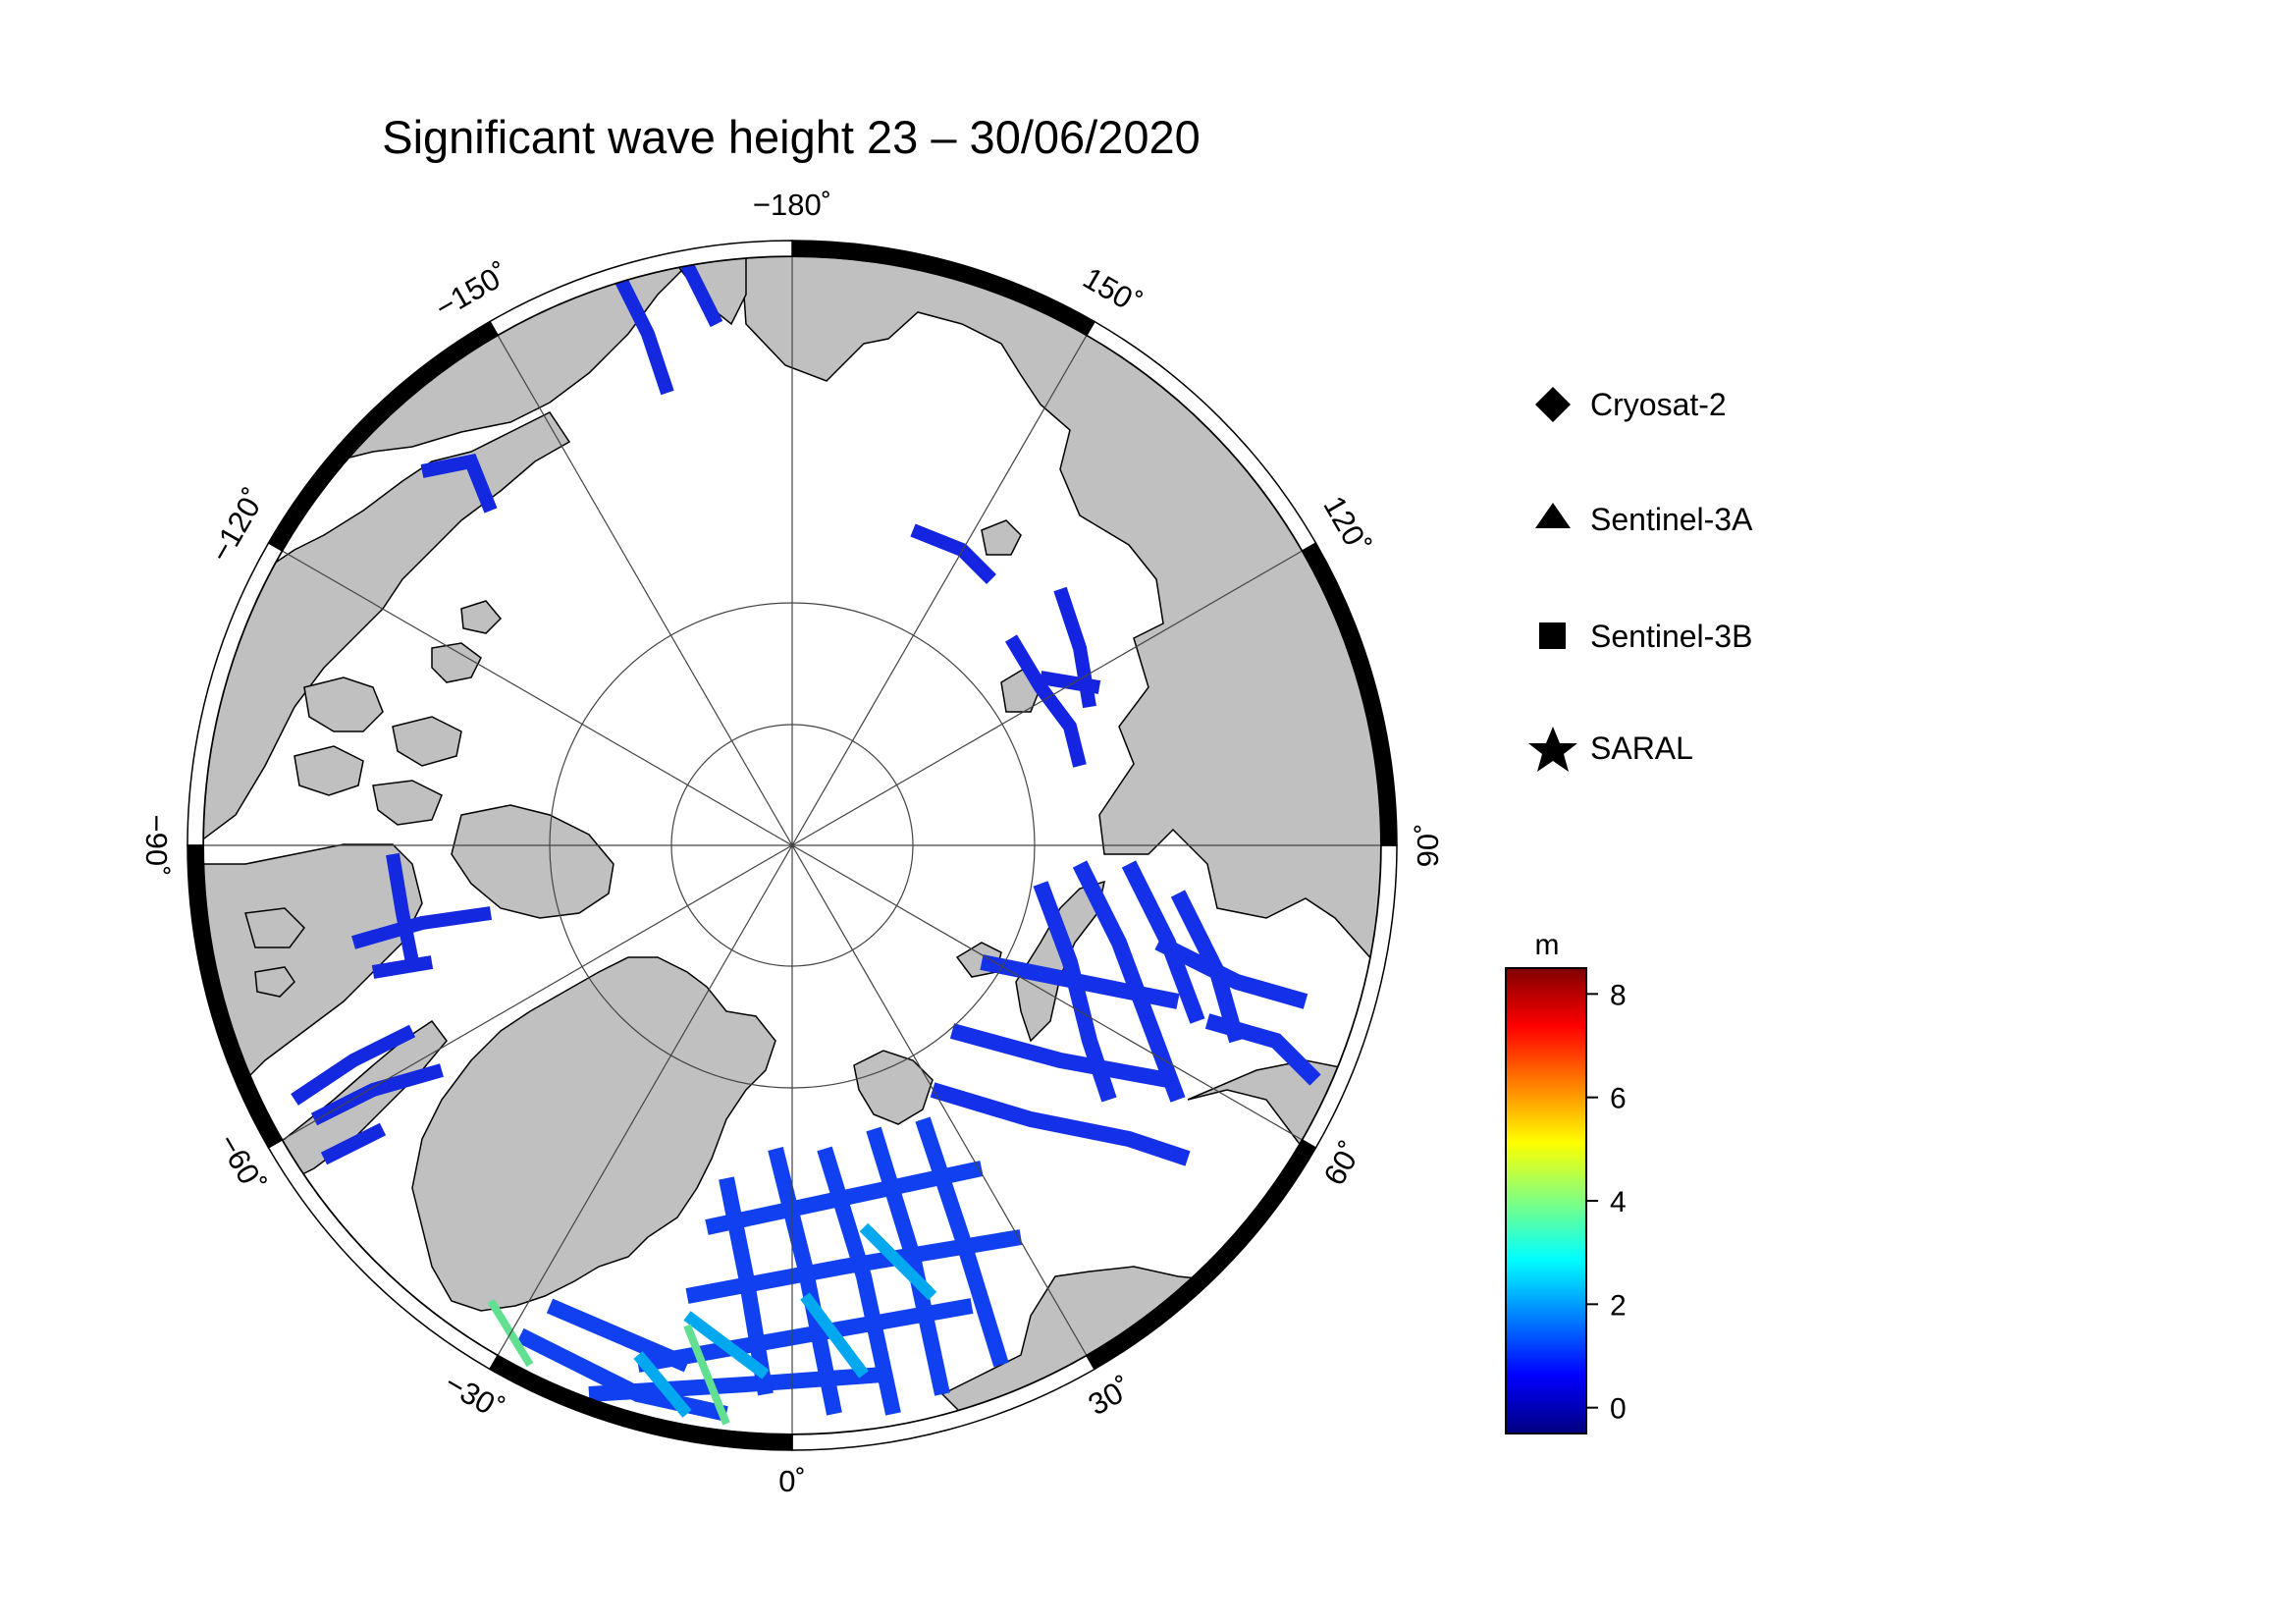 This screenshot has width=2296, height=1623. Describe the element at coordinates (1346, 525) in the screenshot. I see `longitude-label: 120˚` at that location.